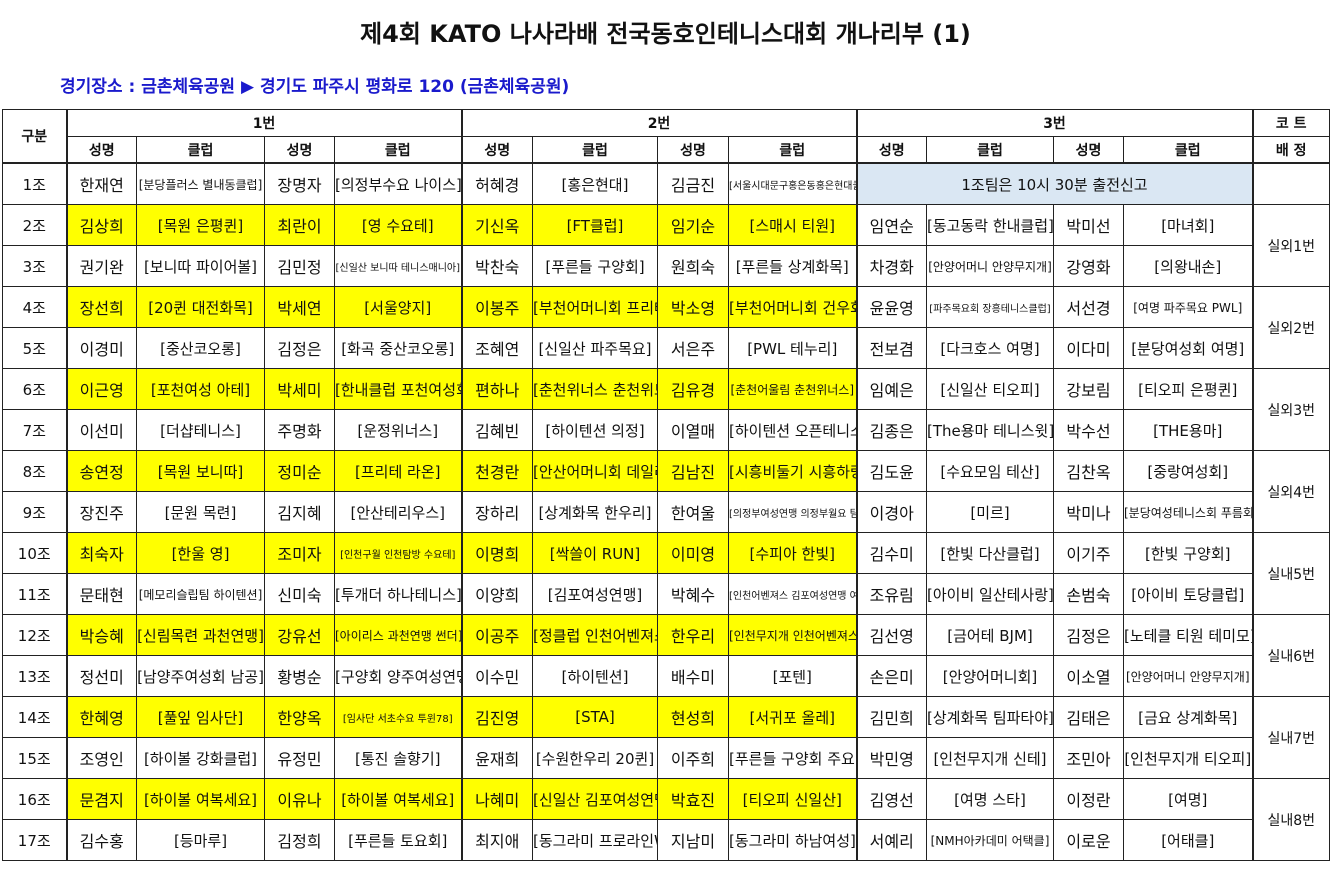 This screenshot has height=876, width=1331. Describe the element at coordinates (1088, 676) in the screenshot. I see `player-name: 이소열` at that location.